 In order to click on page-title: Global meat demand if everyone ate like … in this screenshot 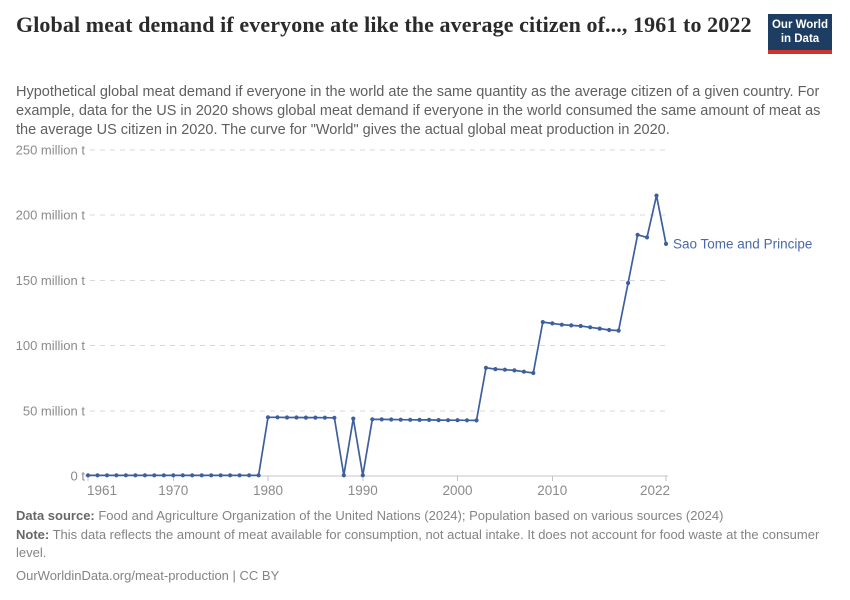, I will do `click(384, 24)`.